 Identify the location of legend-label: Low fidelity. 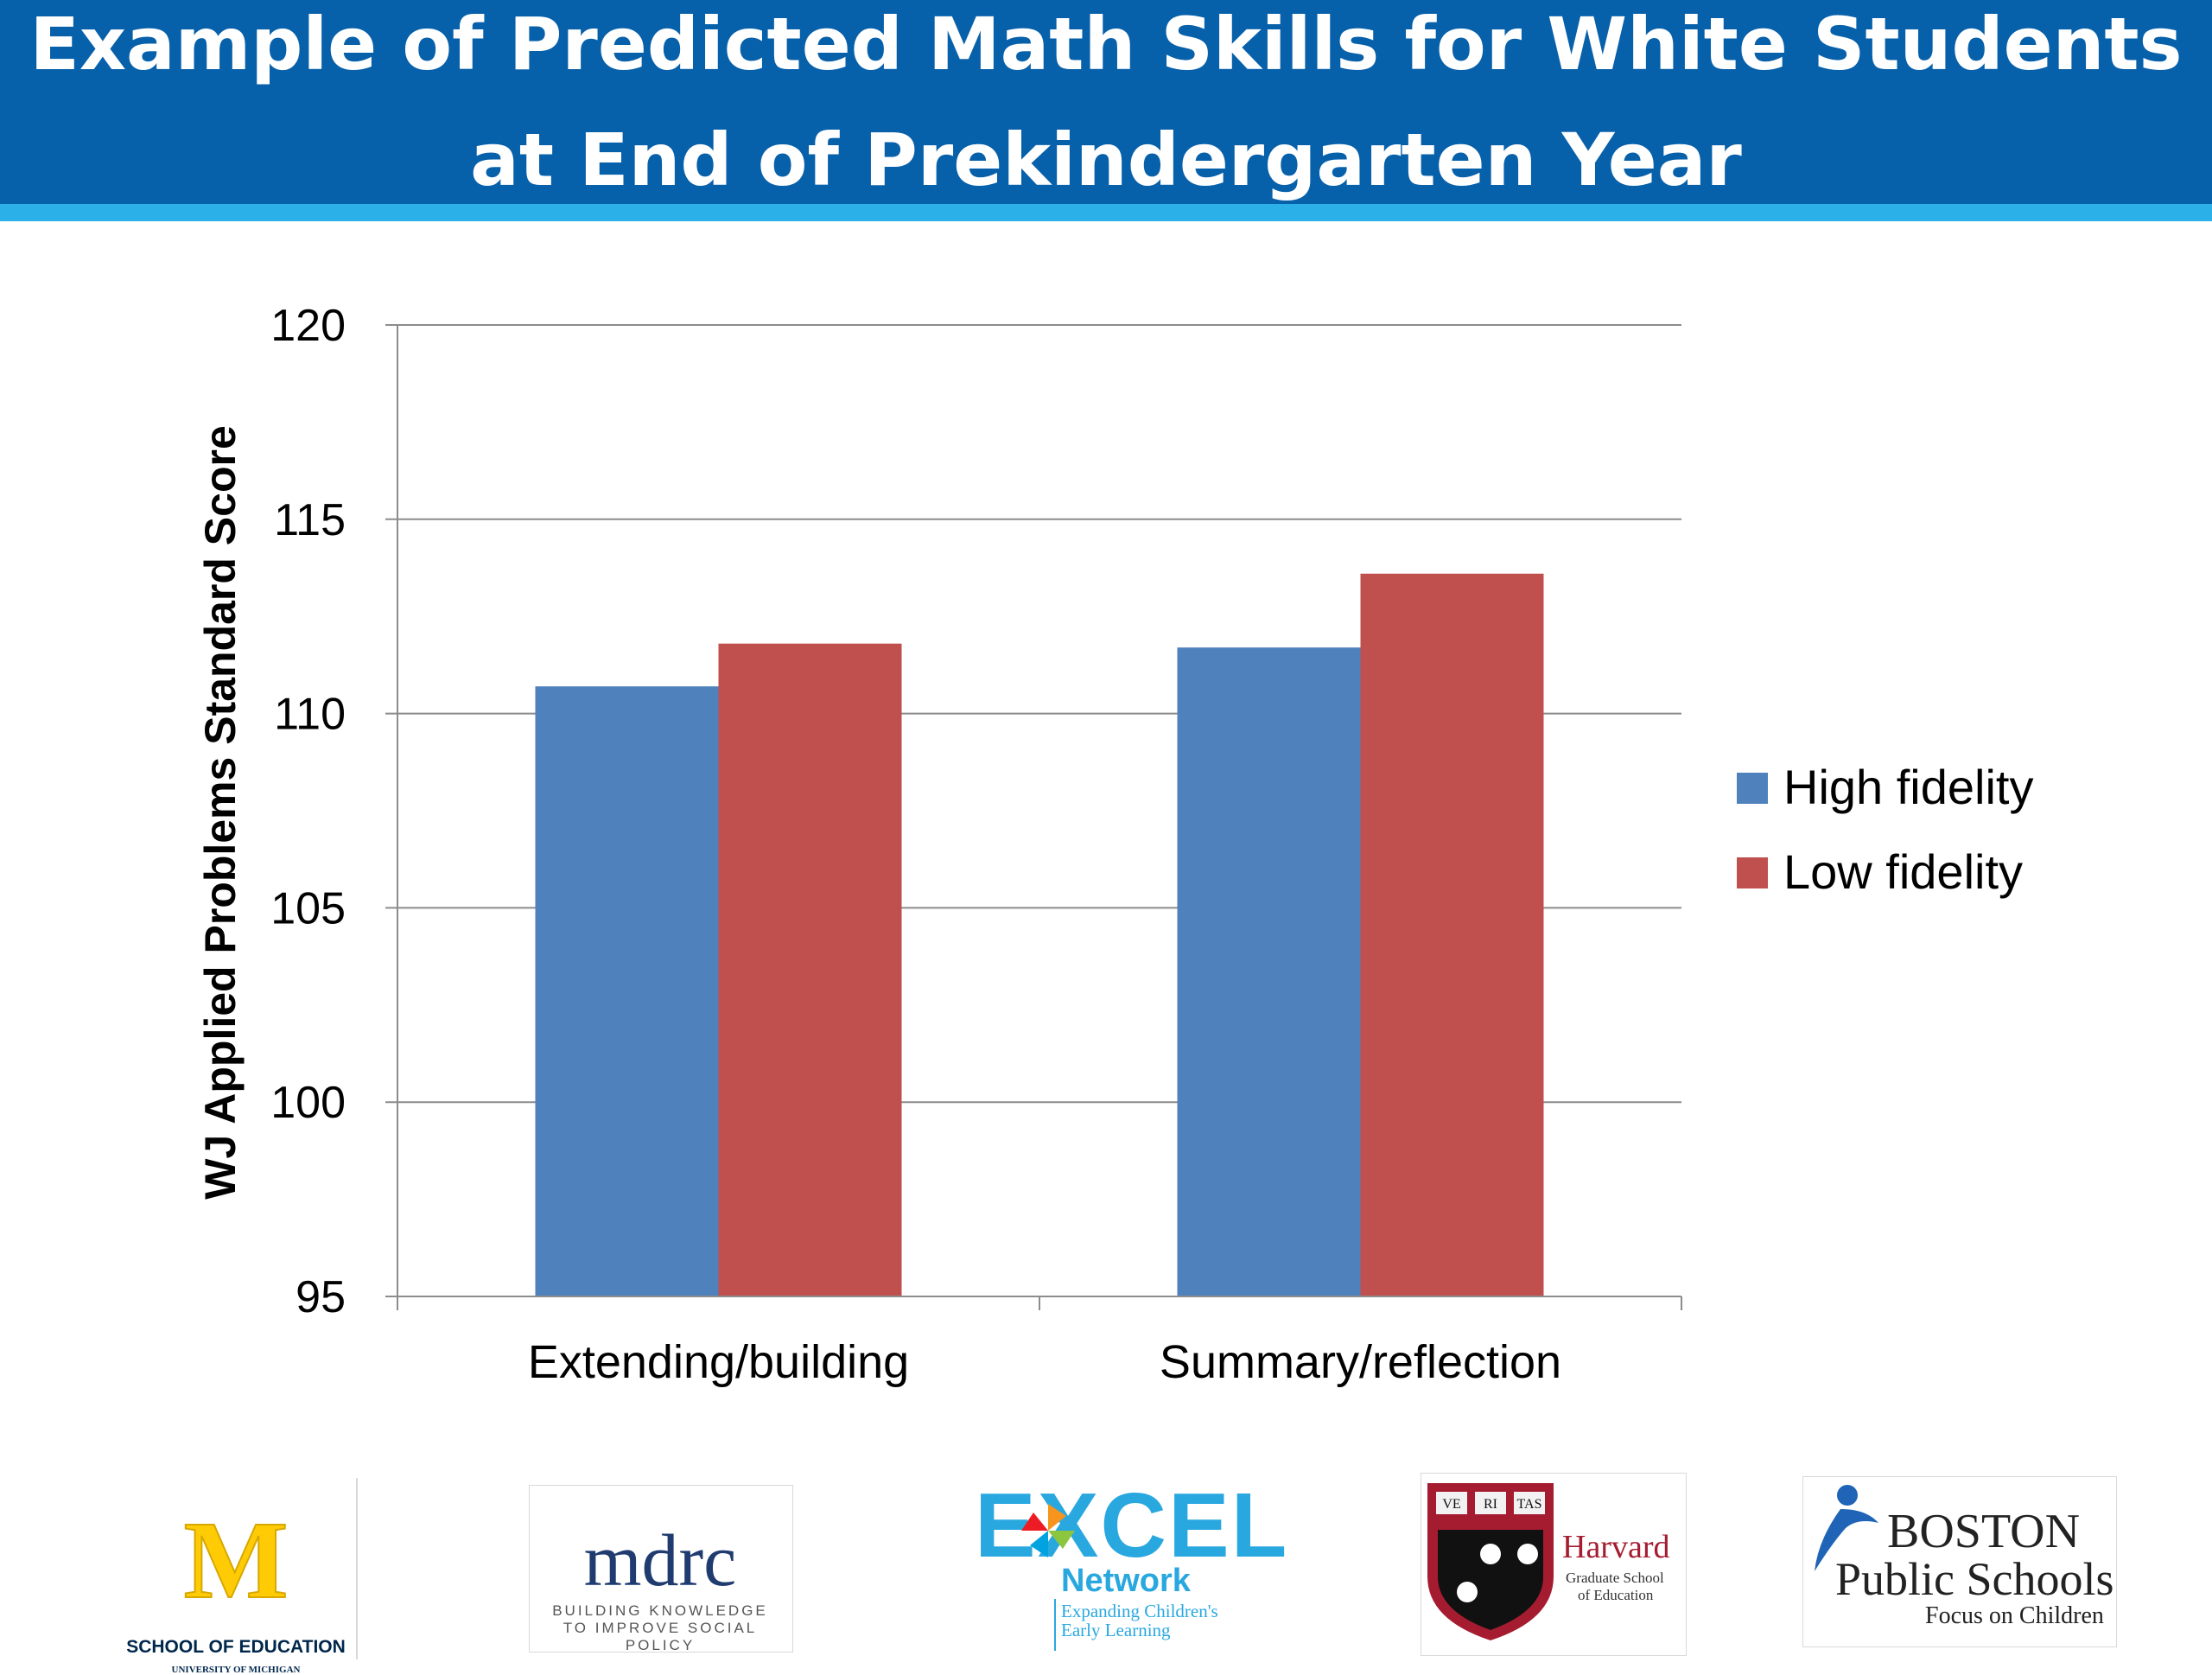
(1903, 871).